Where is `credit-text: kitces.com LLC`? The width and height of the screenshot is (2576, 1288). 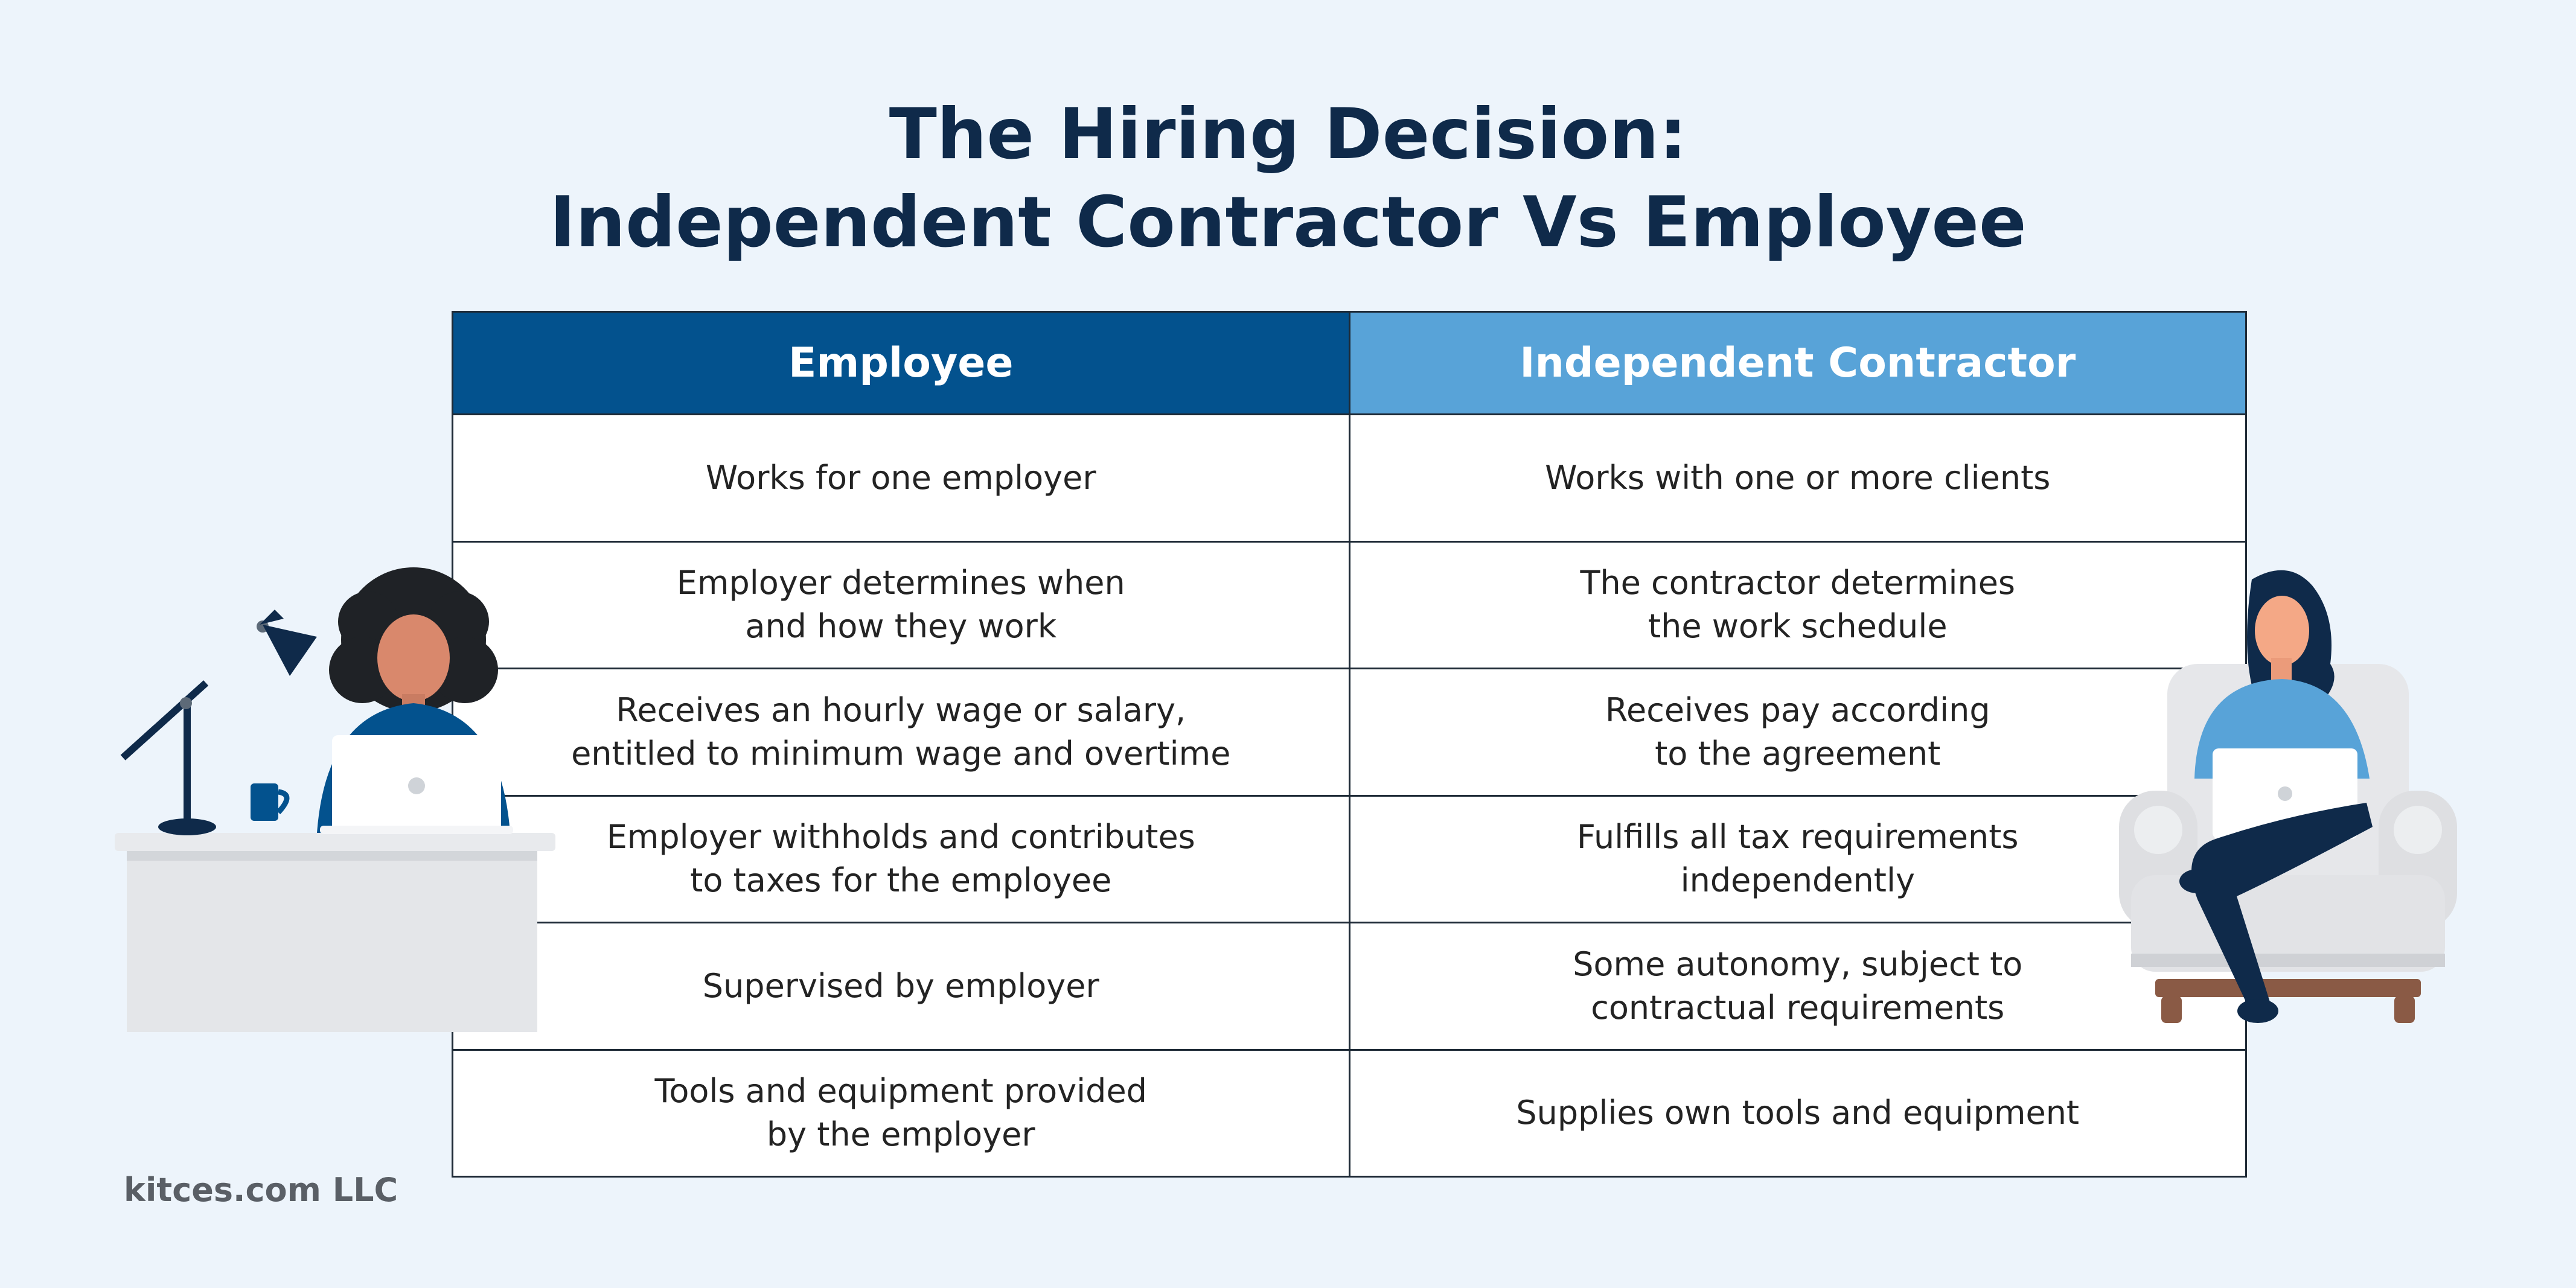
credit-text: kitces.com LLC is located at coordinates (261, 1190).